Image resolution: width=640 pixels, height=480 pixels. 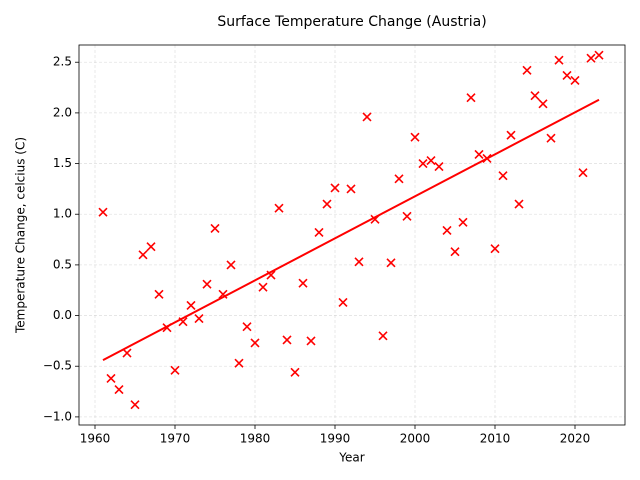 I want to click on x-tick-label: 2020, so click(x=575, y=439).